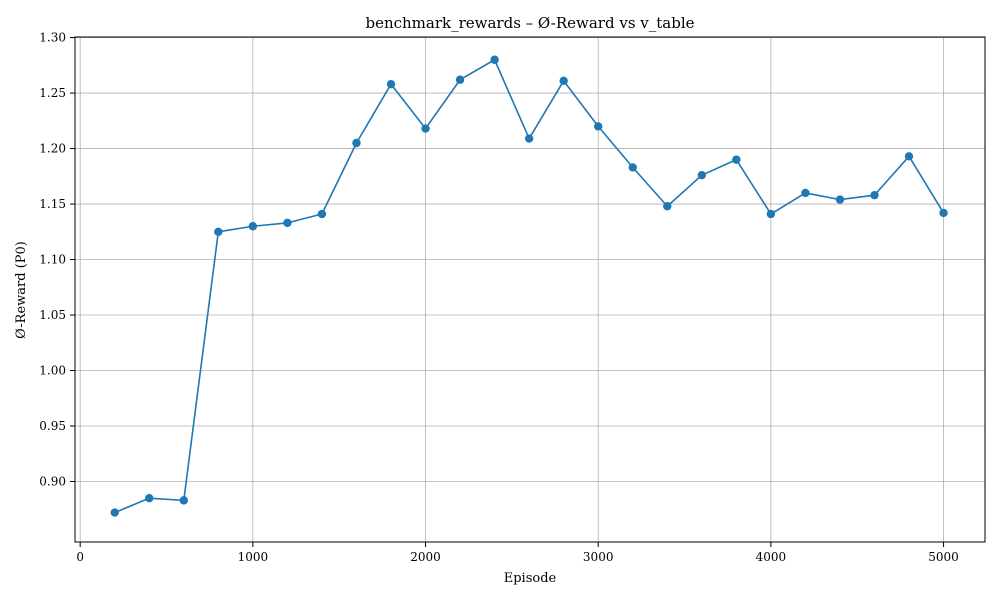 The image size is (1000, 600). Describe the element at coordinates (253, 557) in the screenshot. I see `x-tick-label: 1000` at that location.